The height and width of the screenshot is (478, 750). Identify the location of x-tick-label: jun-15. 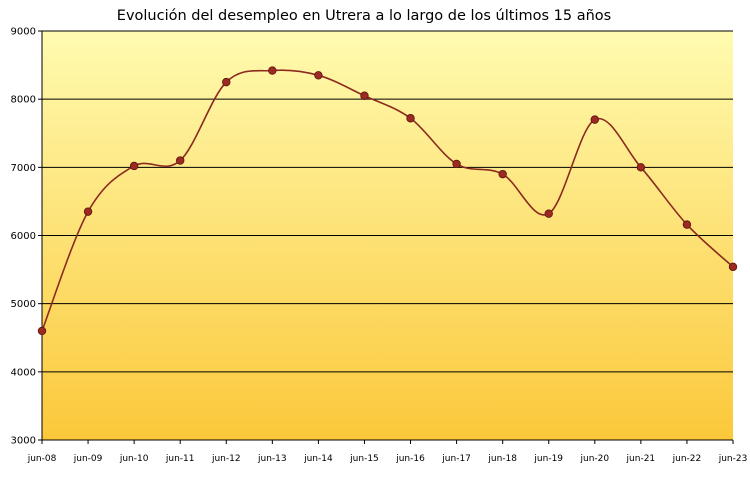
(364, 459).